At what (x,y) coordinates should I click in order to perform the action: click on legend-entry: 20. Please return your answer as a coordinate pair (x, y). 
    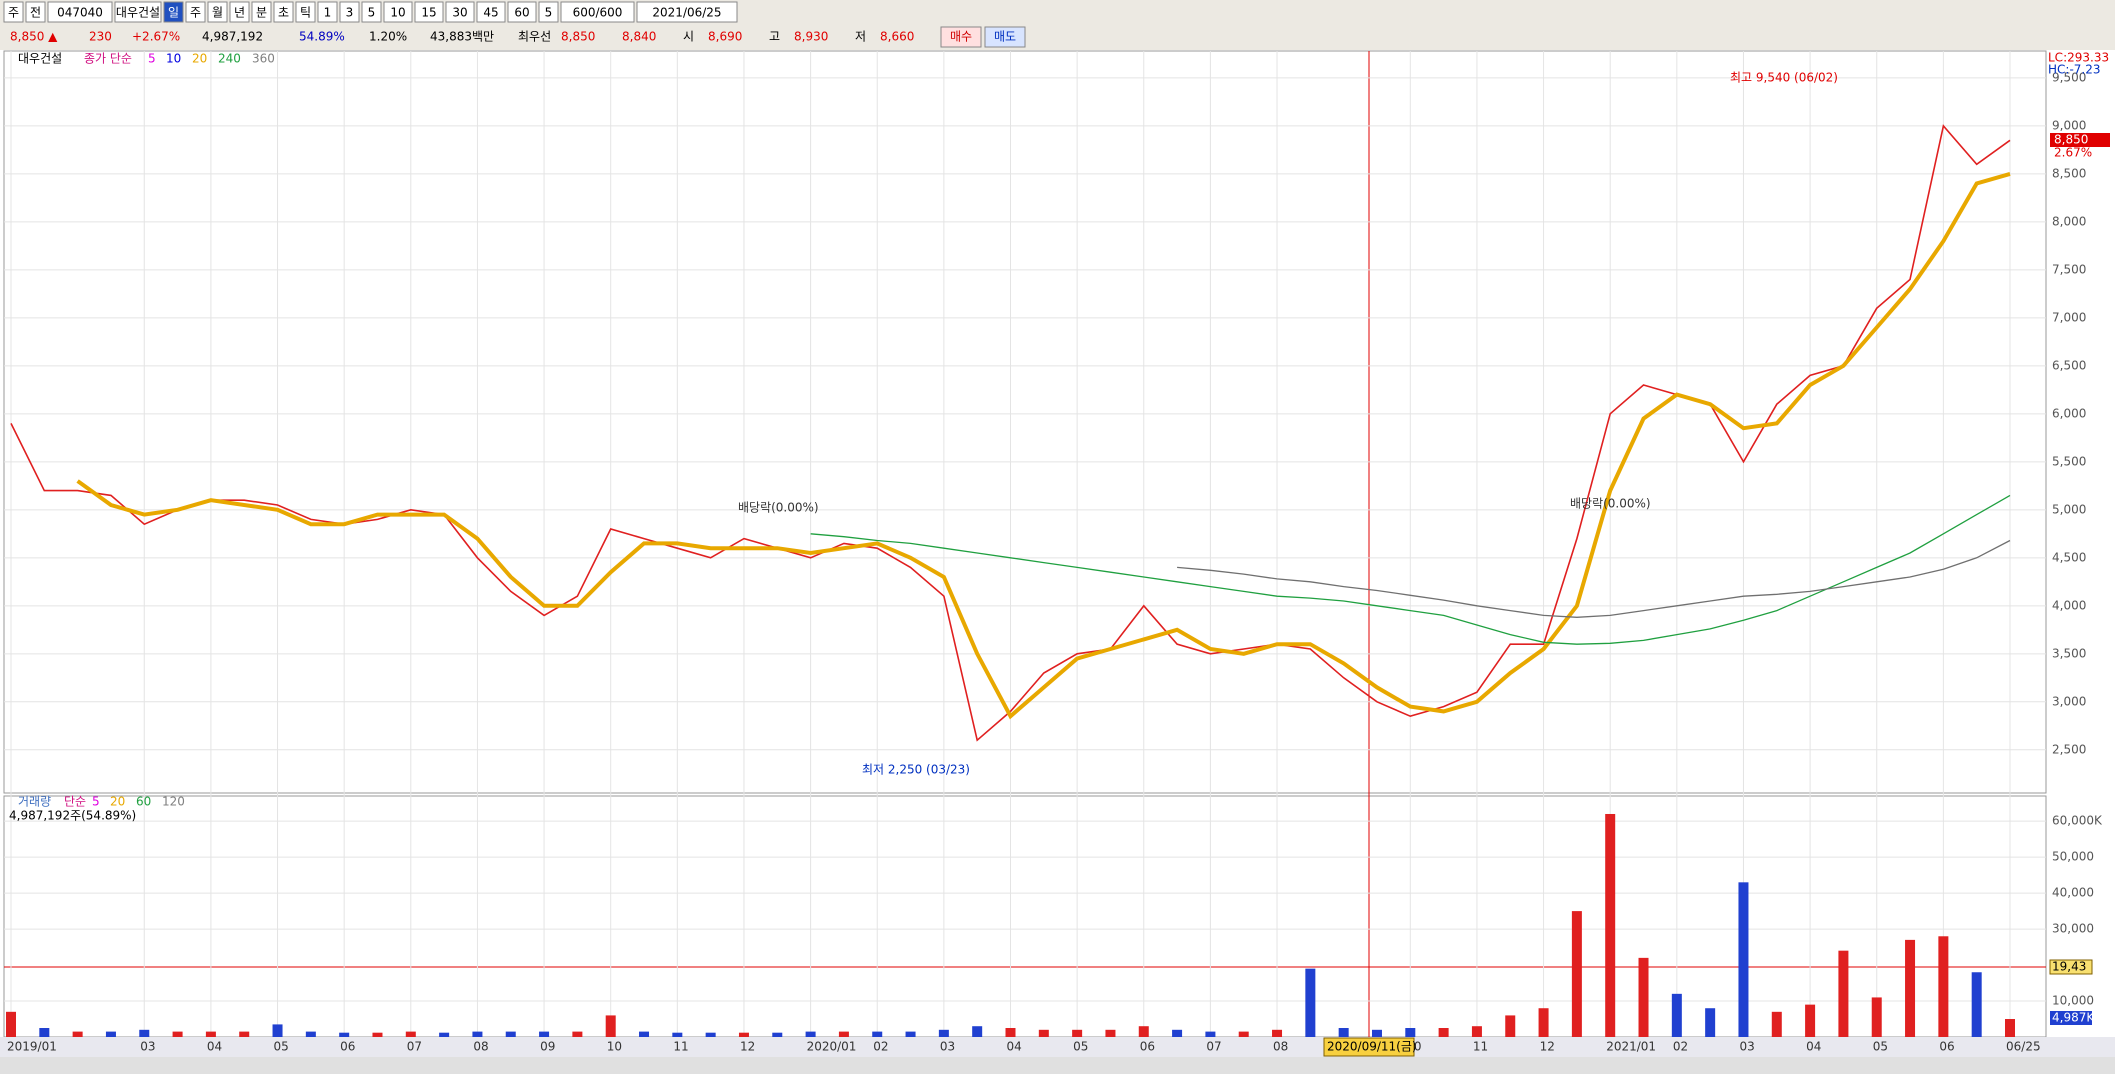
    Looking at the image, I should click on (117, 802).